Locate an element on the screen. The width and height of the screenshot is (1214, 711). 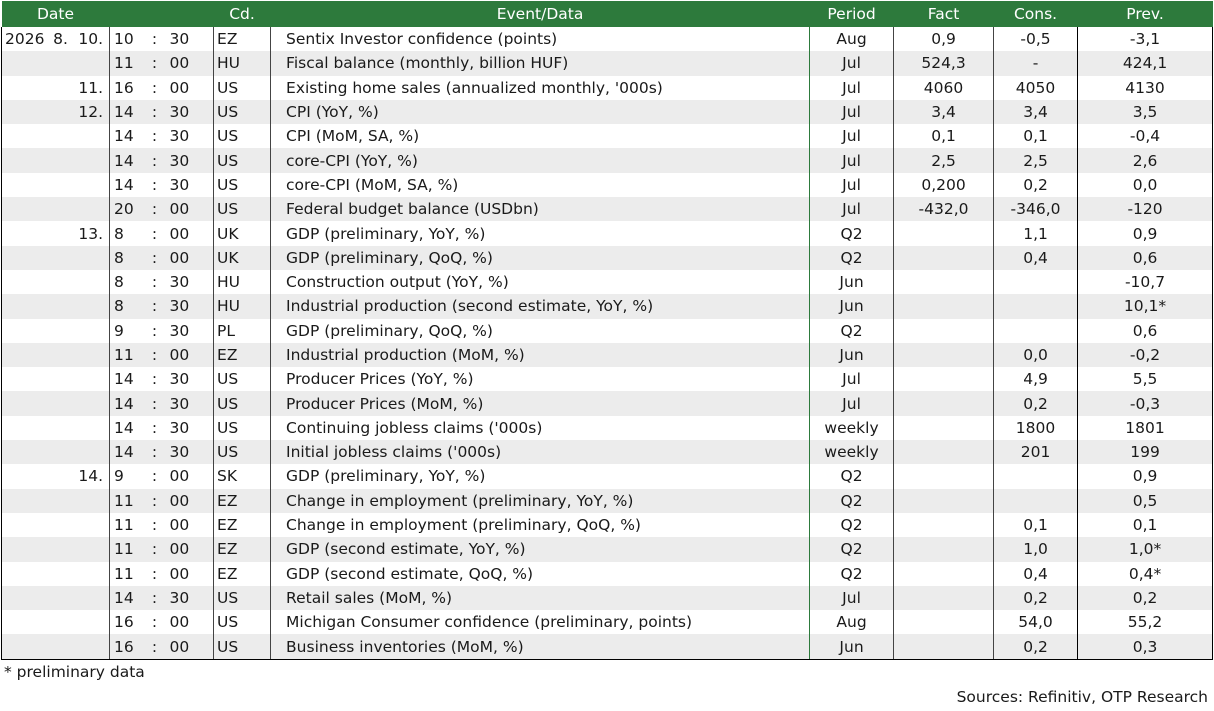
previous-cell: 2,6 is located at coordinates (1145, 160).